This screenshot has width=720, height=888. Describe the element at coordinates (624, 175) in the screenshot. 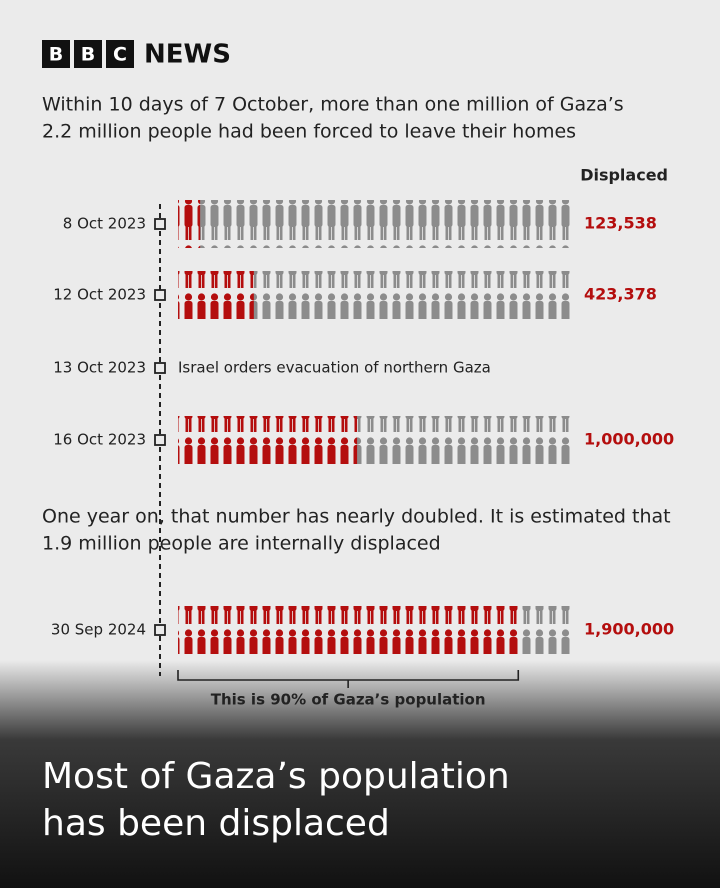

I see `column-header: Displaced` at that location.